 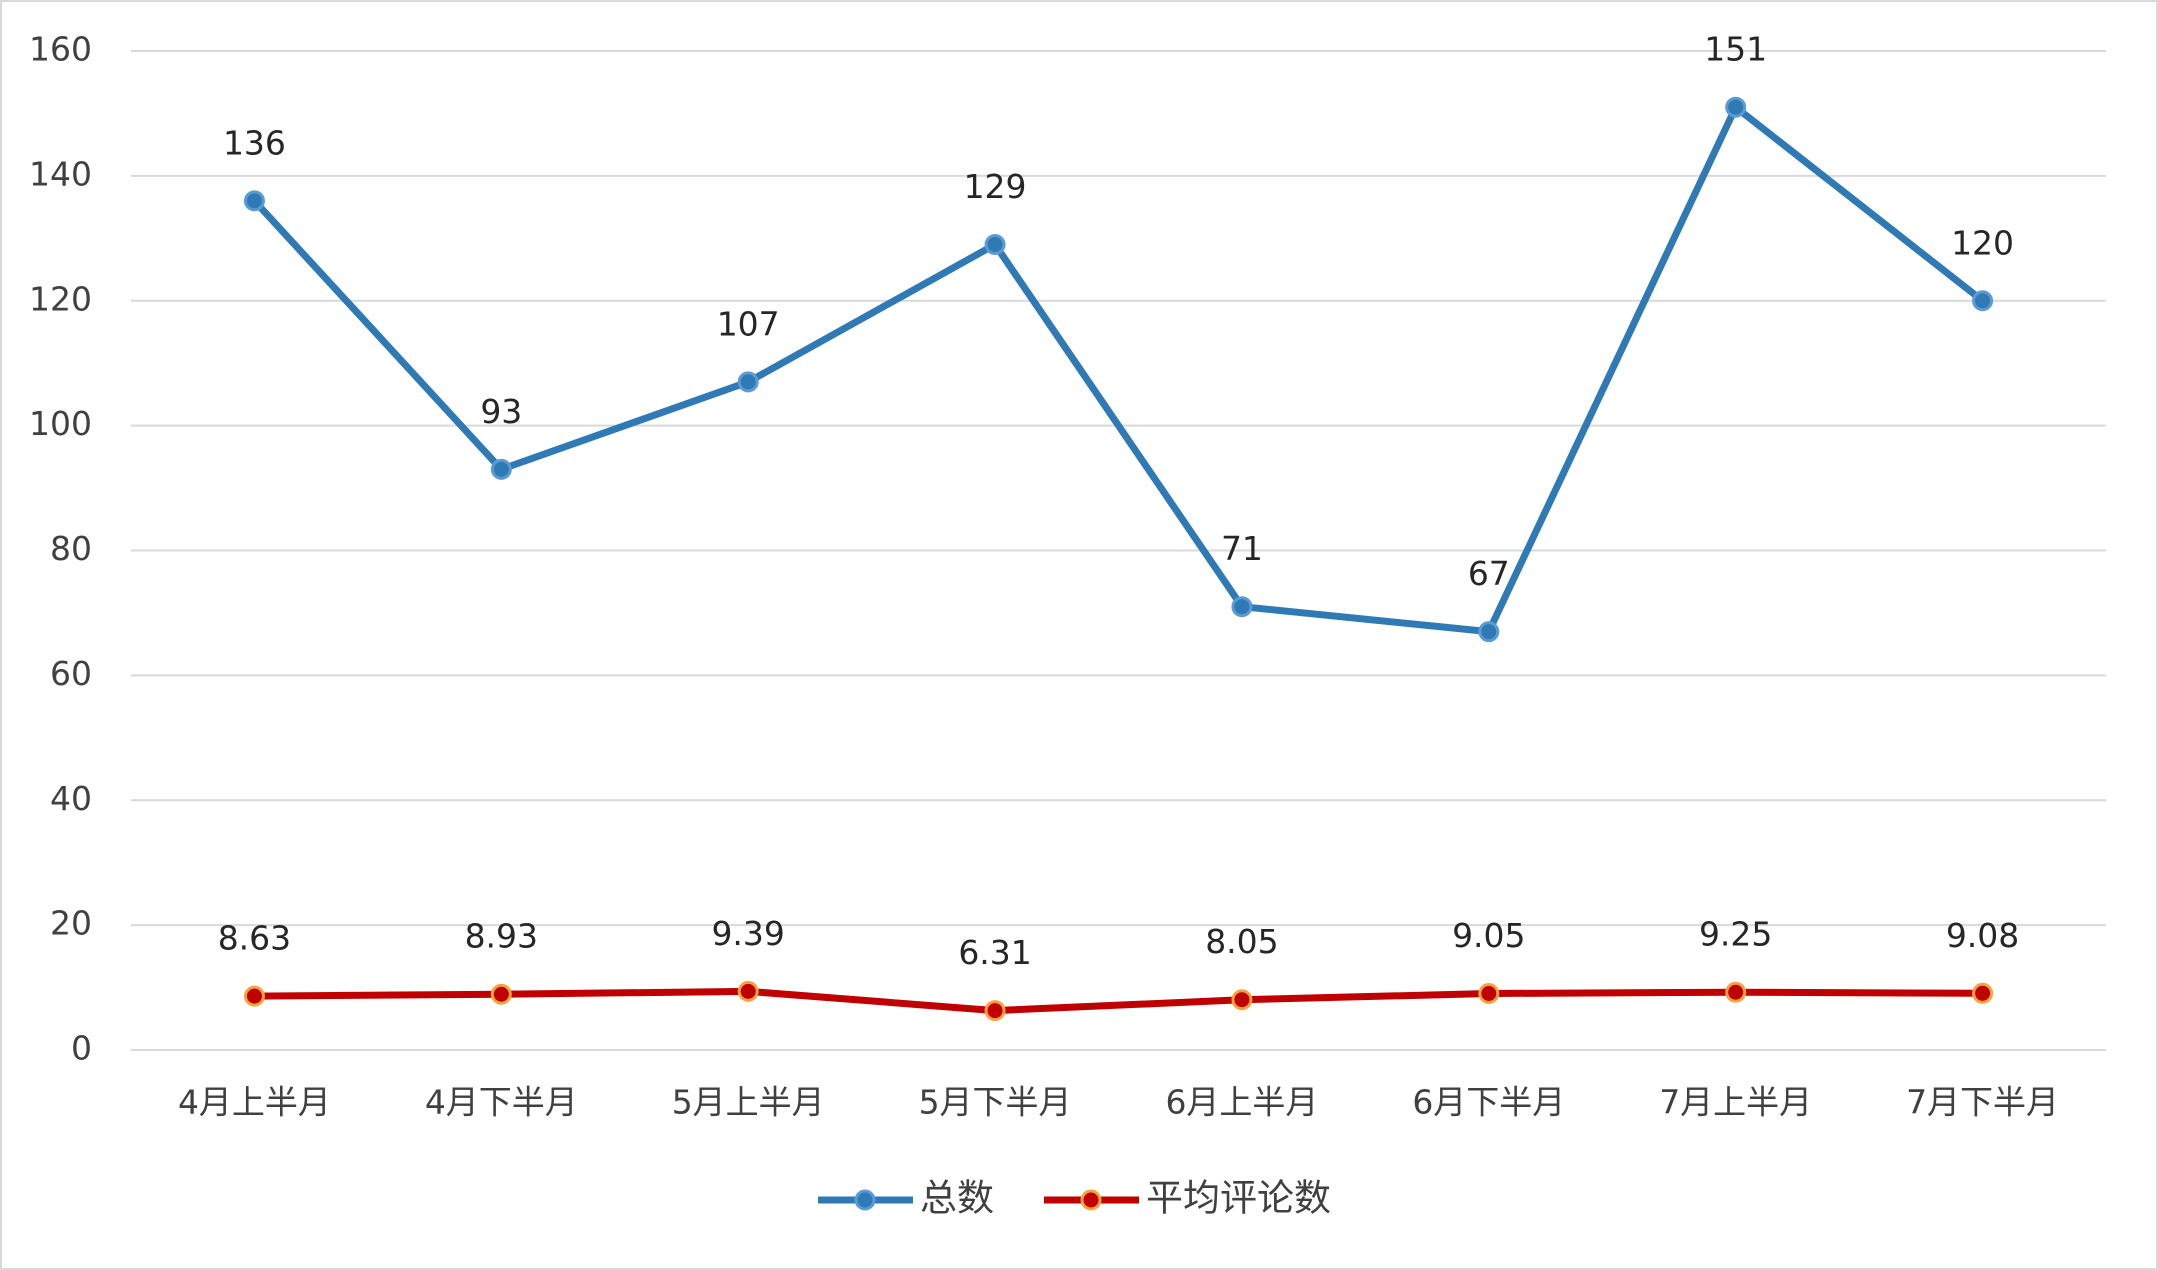 What do you see at coordinates (1118, 1001) in the screenshot?
I see `series-line` at bounding box center [1118, 1001].